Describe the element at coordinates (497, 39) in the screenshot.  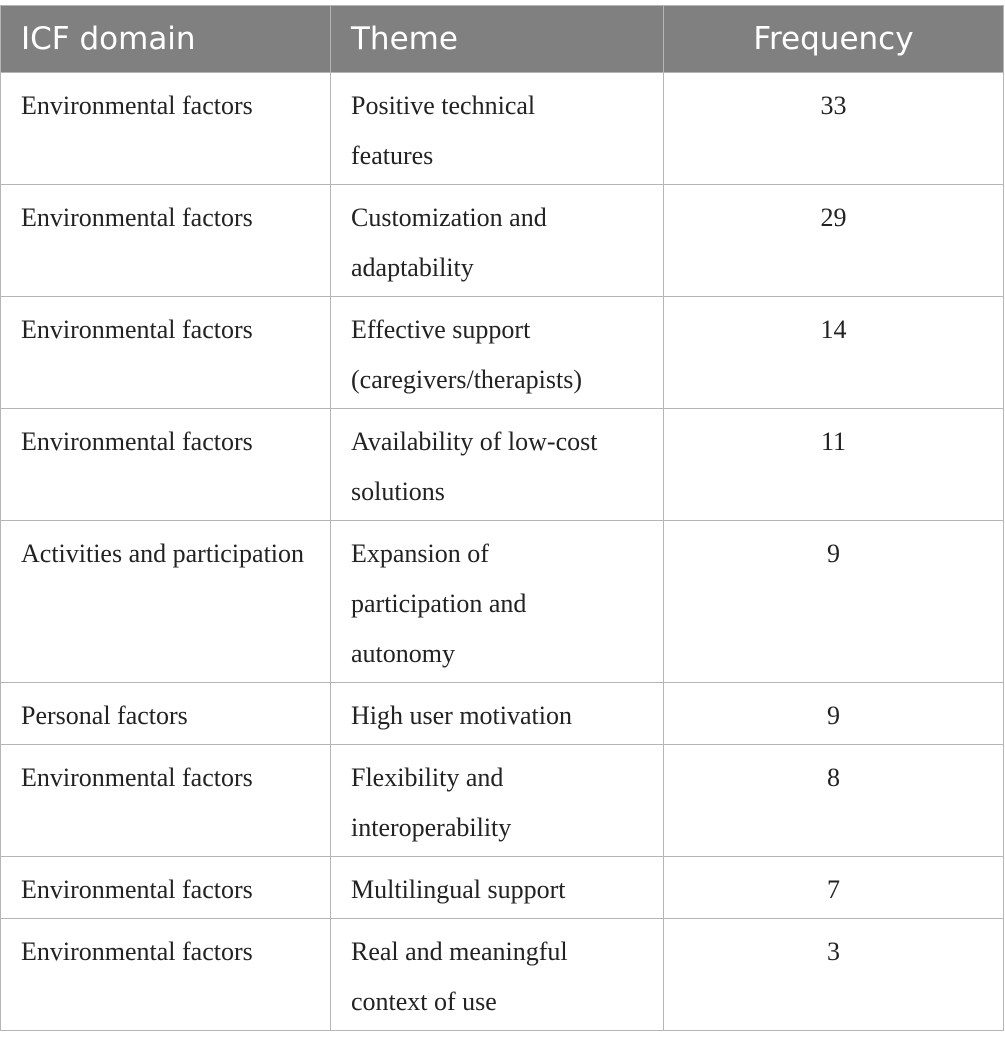
I see `header-cell: Theme` at that location.